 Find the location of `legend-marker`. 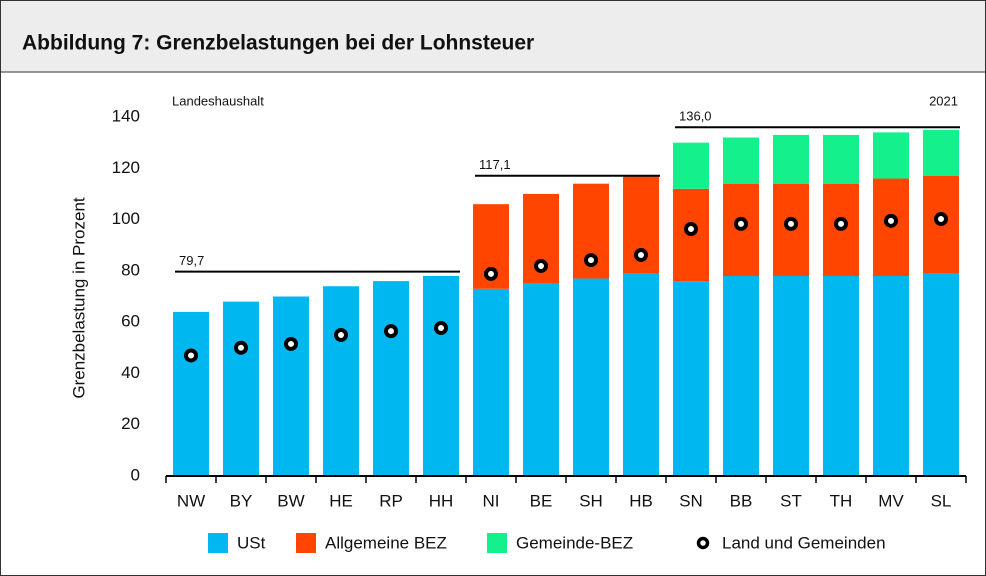

legend-marker is located at coordinates (703, 543).